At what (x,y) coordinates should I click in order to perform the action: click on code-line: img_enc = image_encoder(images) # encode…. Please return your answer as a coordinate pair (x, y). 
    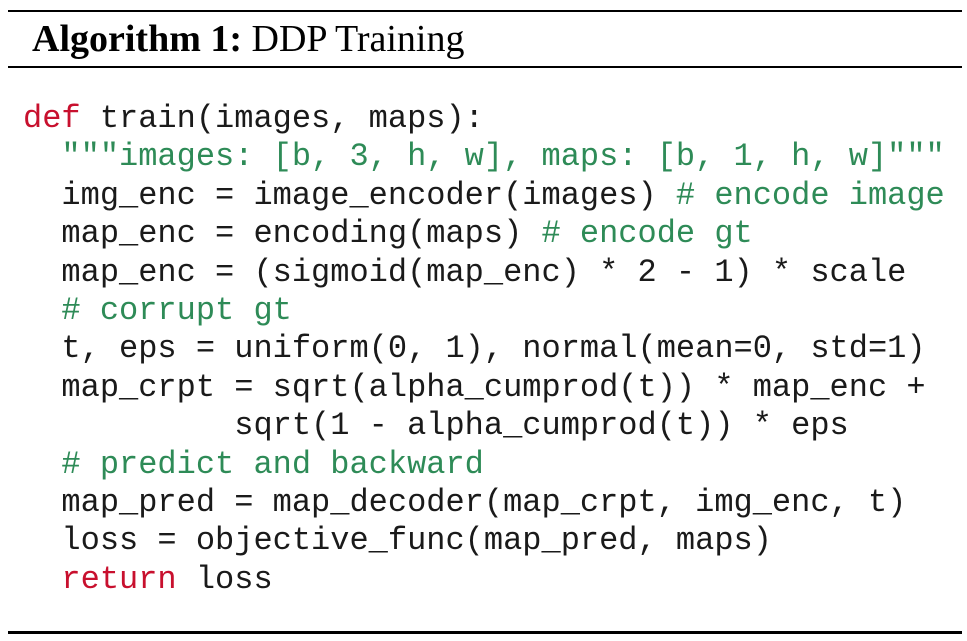
    Looking at the image, I should click on (484, 195).